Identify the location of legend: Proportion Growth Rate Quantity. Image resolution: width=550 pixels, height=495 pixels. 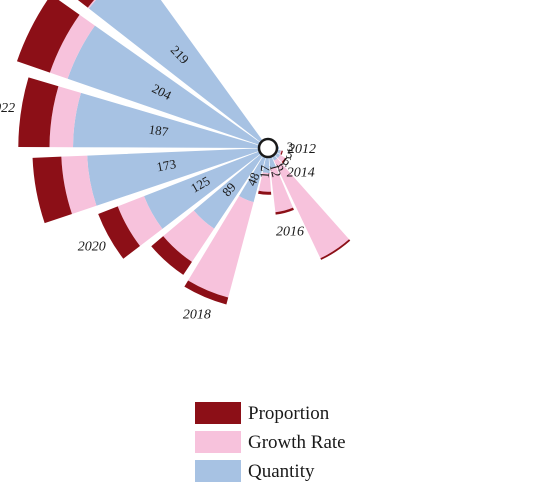
(270, 442).